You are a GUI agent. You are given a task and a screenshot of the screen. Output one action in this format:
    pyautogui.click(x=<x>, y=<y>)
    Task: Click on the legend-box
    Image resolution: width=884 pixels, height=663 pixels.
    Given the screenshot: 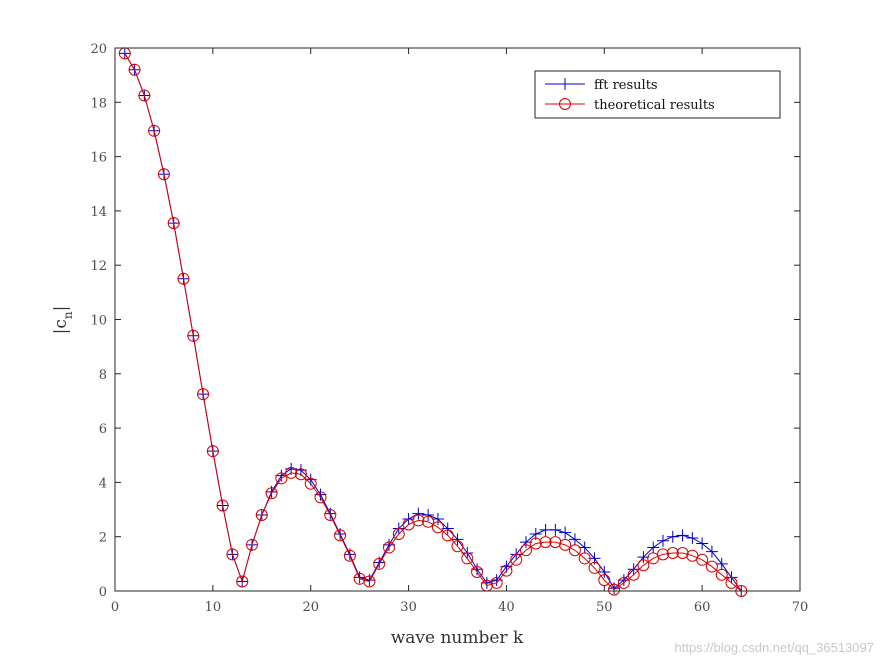 What is the action you would take?
    pyautogui.click(x=657, y=94)
    